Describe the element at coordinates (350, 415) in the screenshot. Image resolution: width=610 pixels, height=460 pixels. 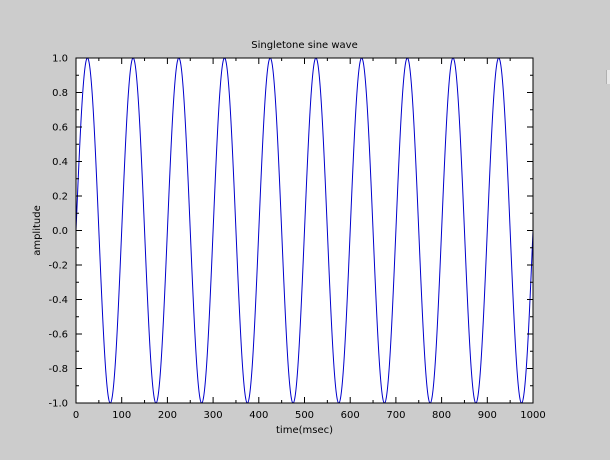
I see `x-tick-label: 600` at that location.